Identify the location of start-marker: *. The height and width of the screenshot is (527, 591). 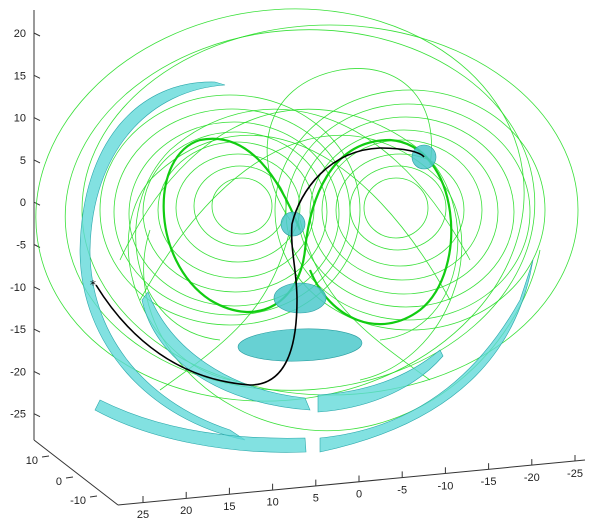
(93, 285).